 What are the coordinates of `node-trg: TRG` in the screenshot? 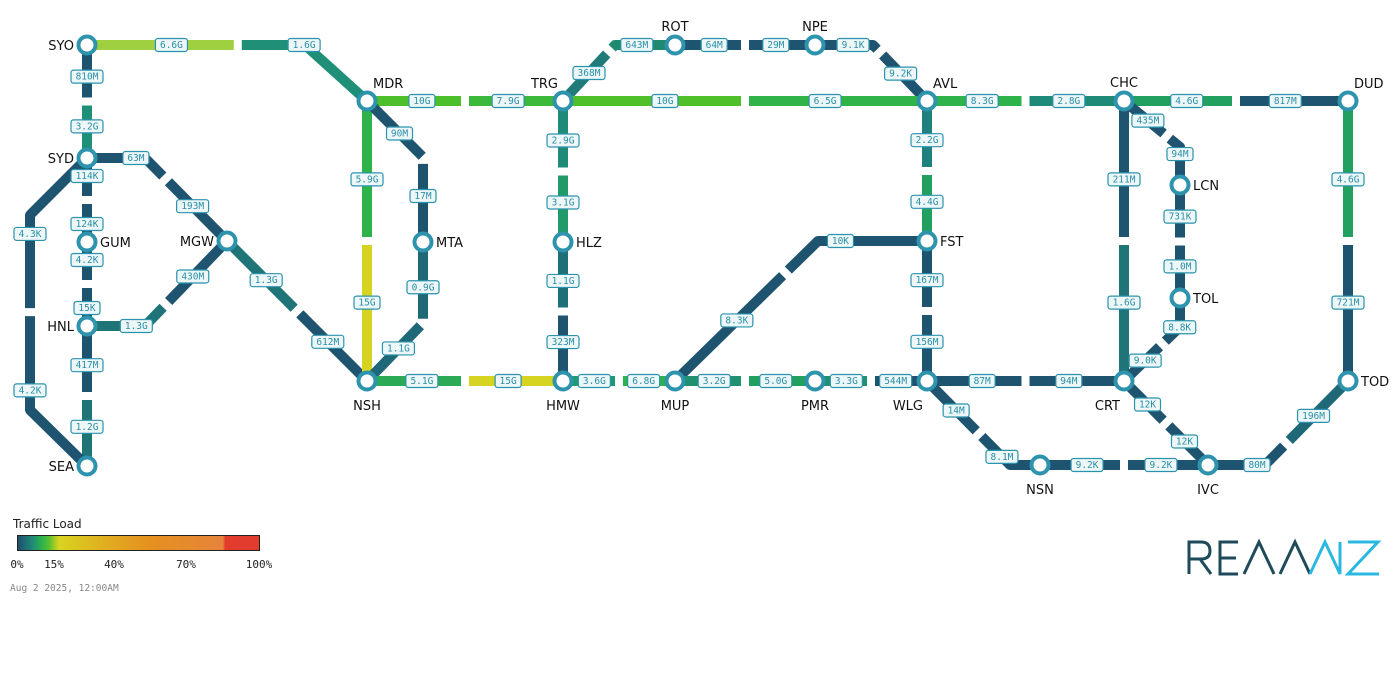 It's located at (552, 94).